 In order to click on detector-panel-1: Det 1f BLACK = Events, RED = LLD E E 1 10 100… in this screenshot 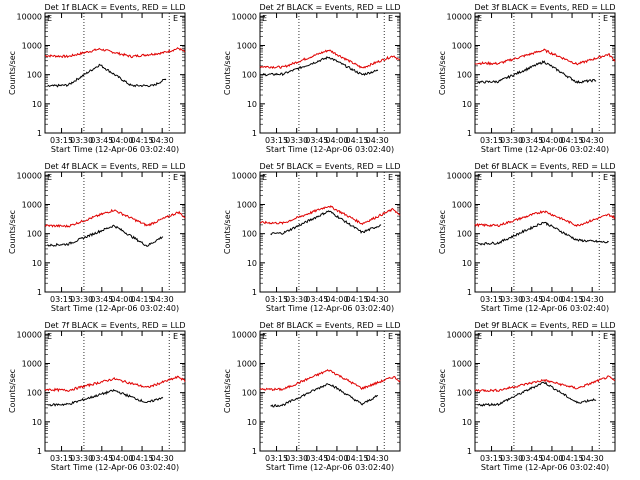, I will do `click(97, 78)`.